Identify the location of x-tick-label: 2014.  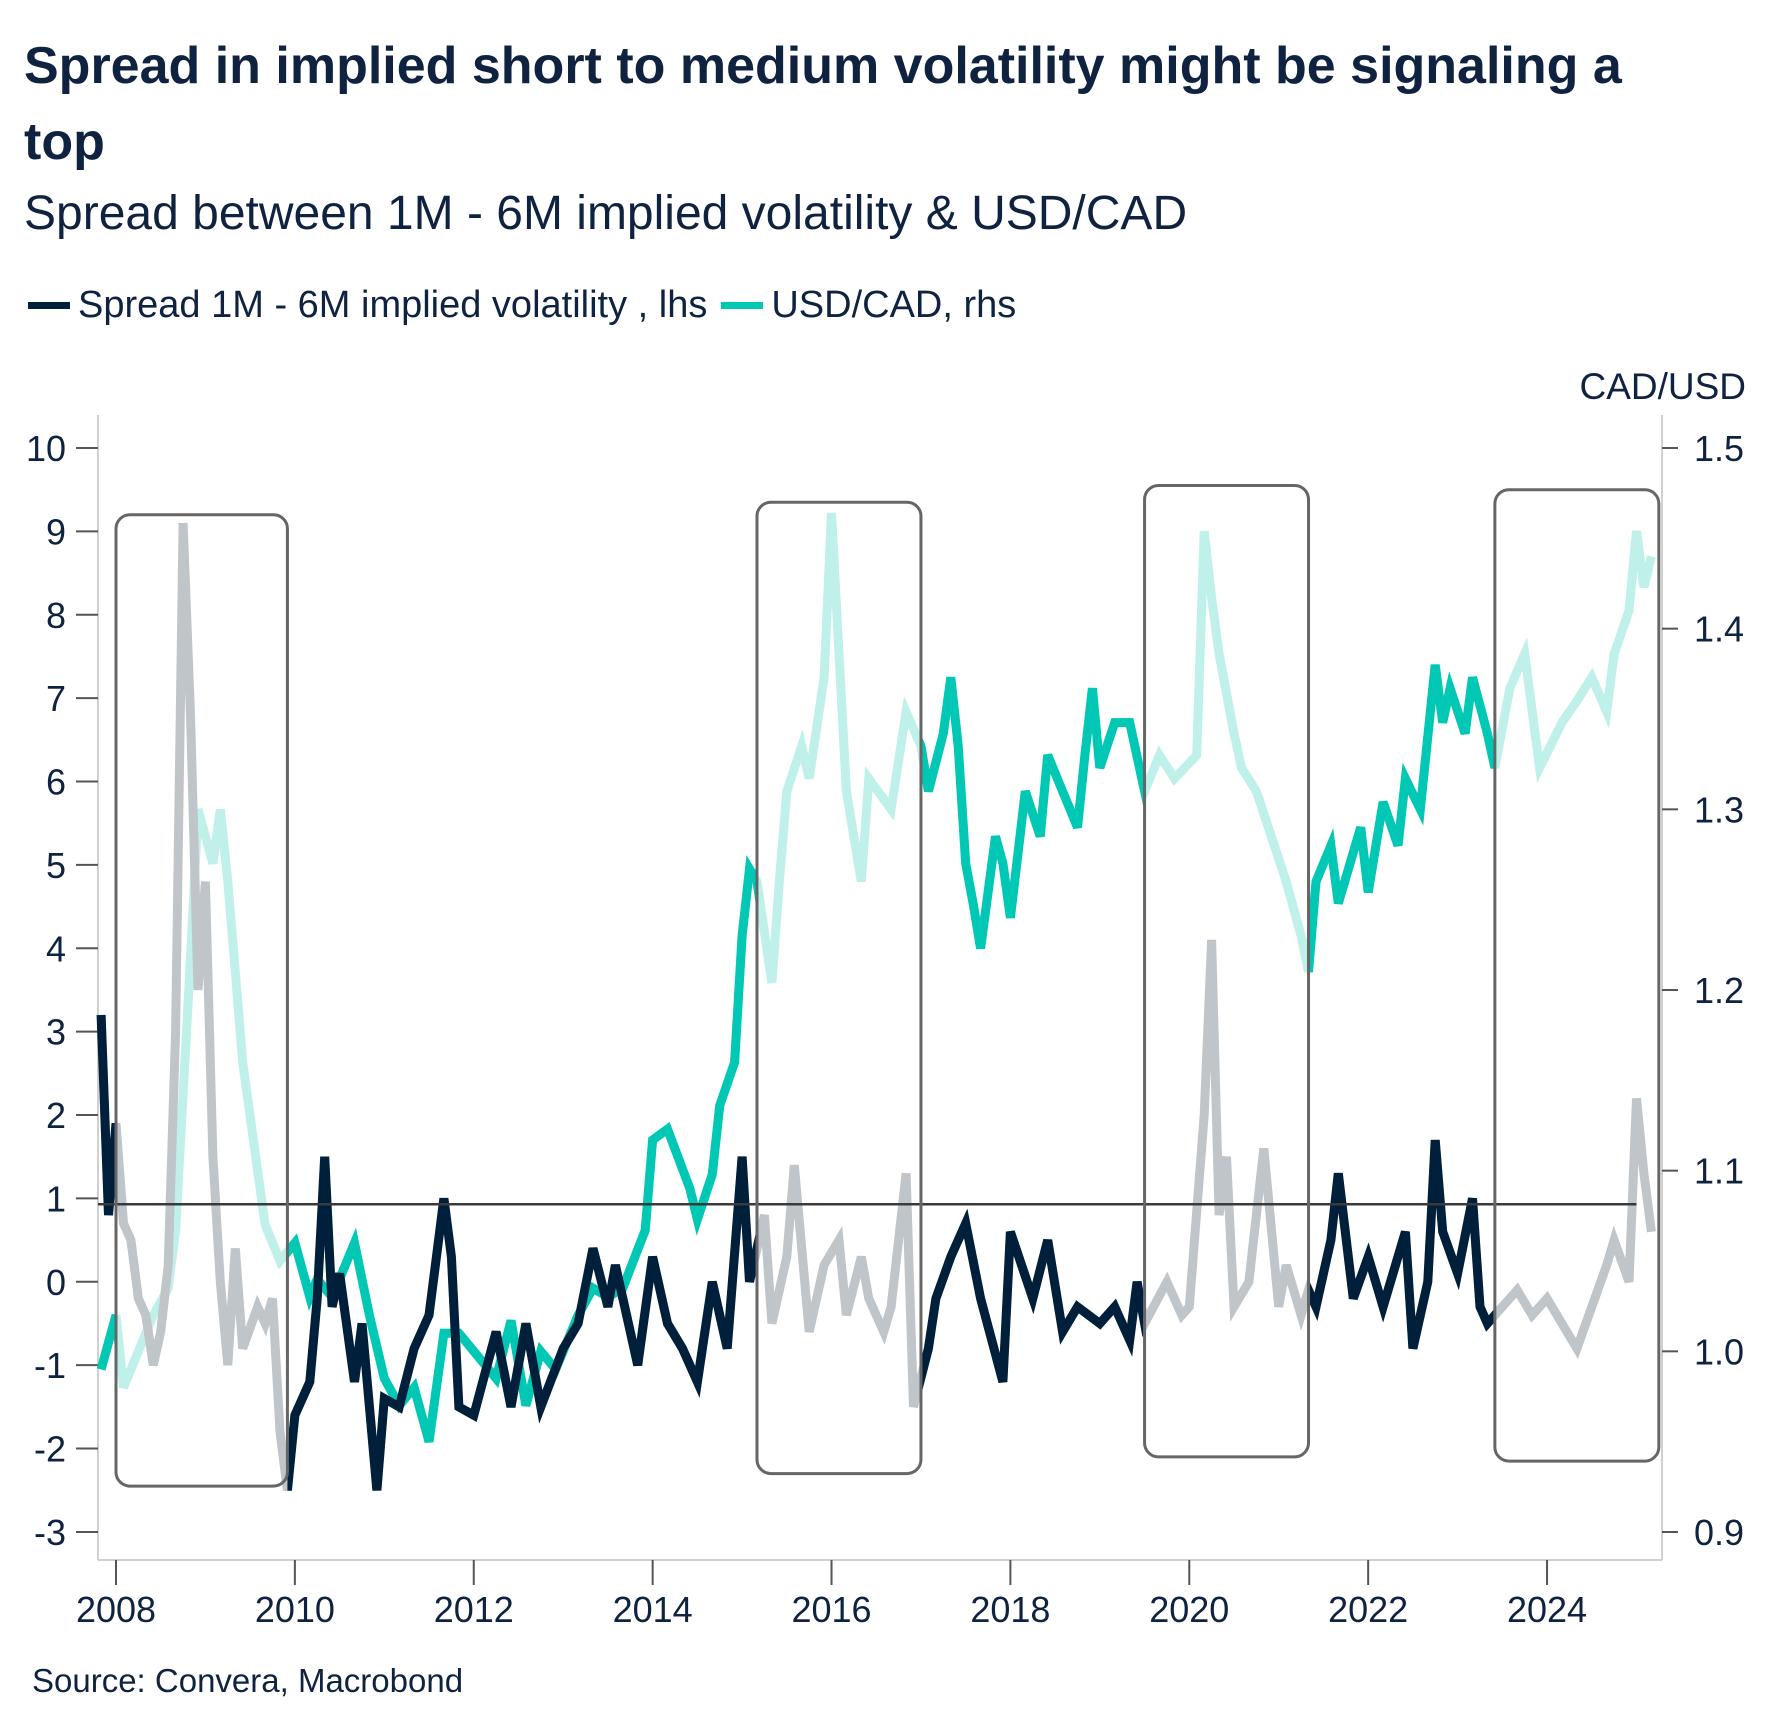
(653, 1609).